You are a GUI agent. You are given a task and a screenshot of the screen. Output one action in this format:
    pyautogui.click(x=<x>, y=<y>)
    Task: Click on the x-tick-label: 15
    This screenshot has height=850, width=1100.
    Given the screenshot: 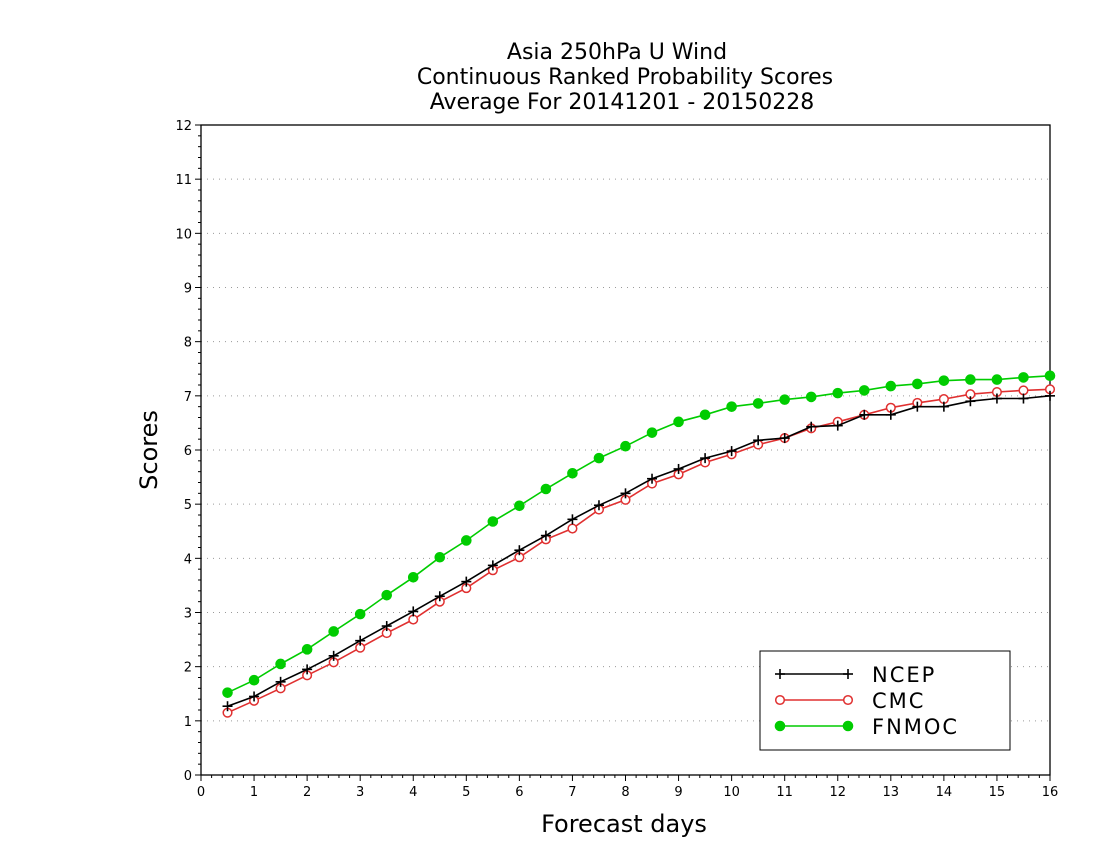 What is the action you would take?
    pyautogui.click(x=997, y=792)
    